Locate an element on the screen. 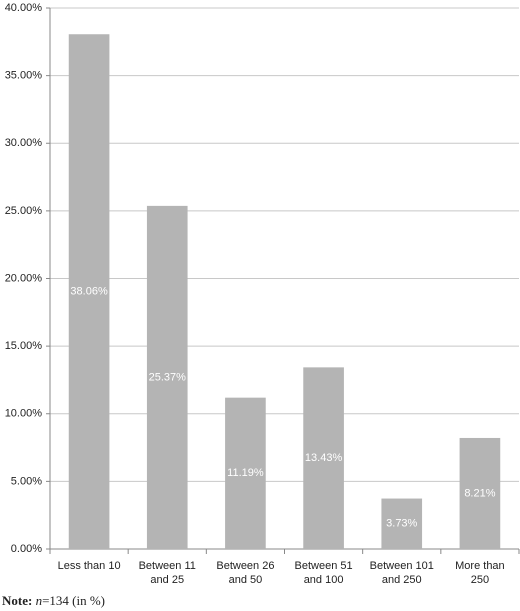 This screenshot has height=611, width=520. value-label: 11.19% is located at coordinates (245, 473).